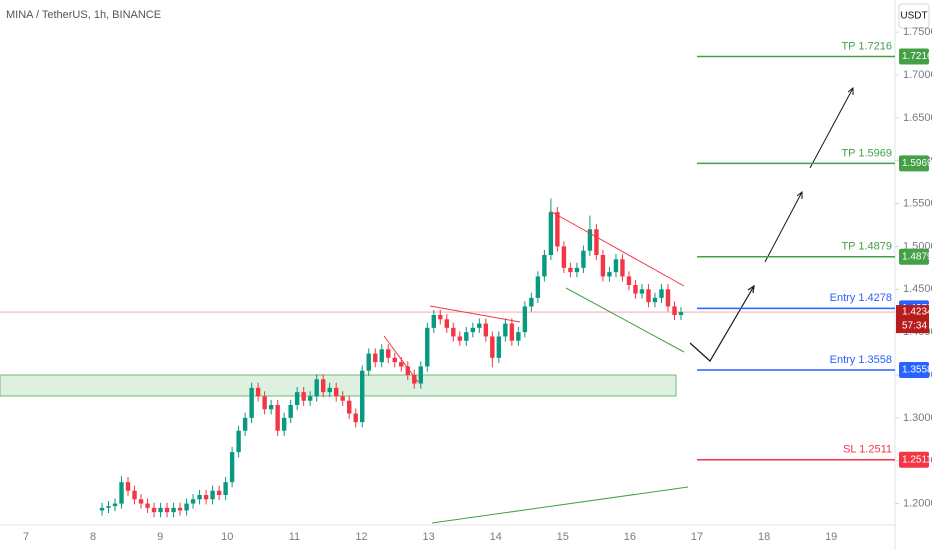  Describe the element at coordinates (866, 46) in the screenshot. I see `level-label: TP 1.7216` at that location.